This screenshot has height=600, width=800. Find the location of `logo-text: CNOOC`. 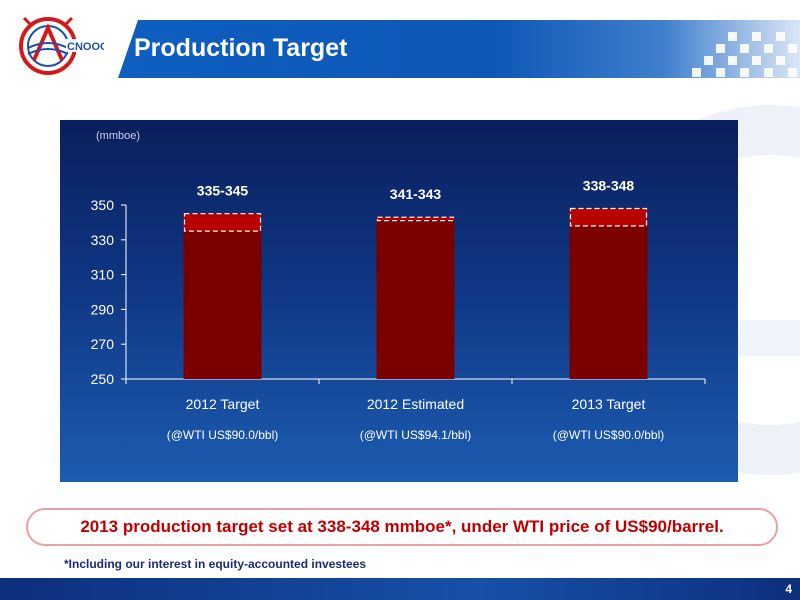

logo-text: CNOOC is located at coordinates (85, 47).